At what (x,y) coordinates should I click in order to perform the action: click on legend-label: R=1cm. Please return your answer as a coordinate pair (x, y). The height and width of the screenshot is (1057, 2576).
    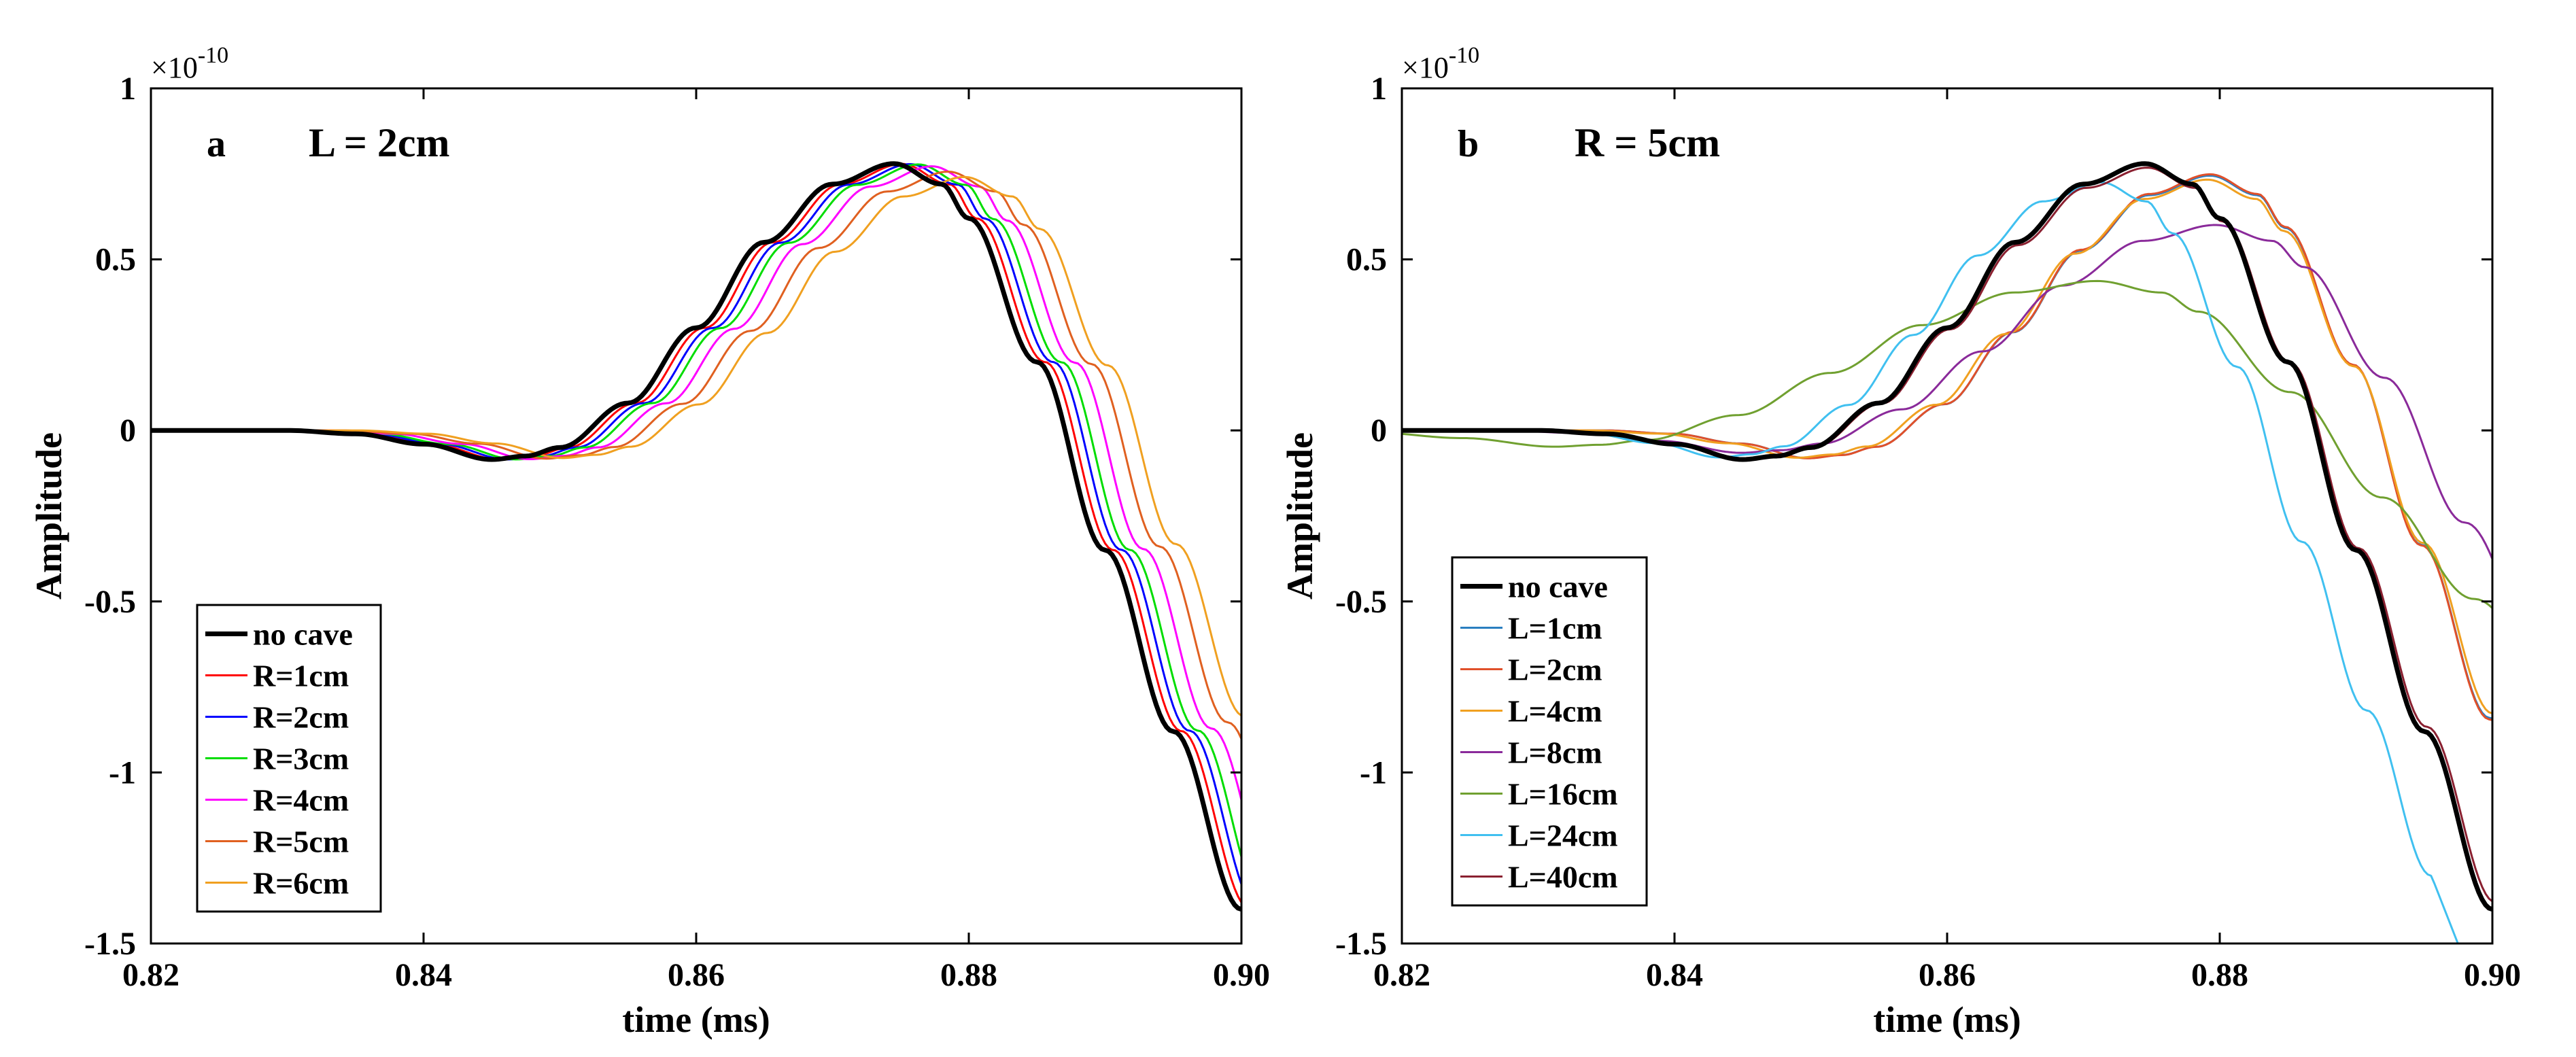
    Looking at the image, I should click on (301, 676).